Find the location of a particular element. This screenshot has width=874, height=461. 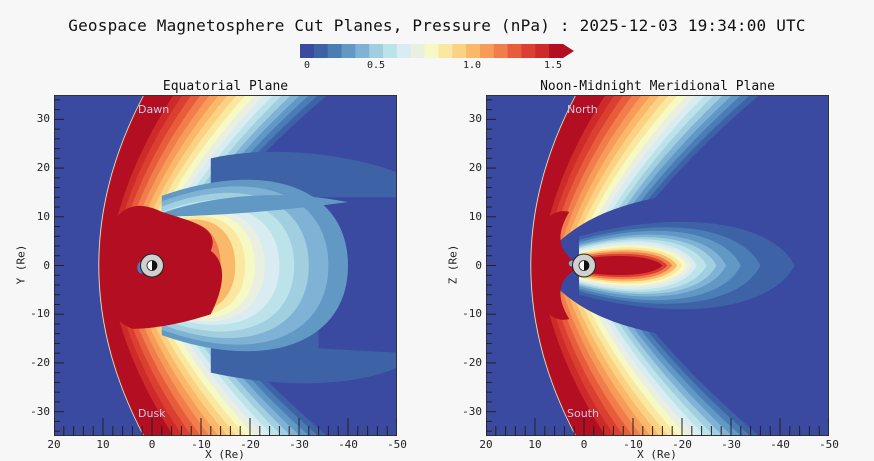

south-label: South is located at coordinates (583, 413).